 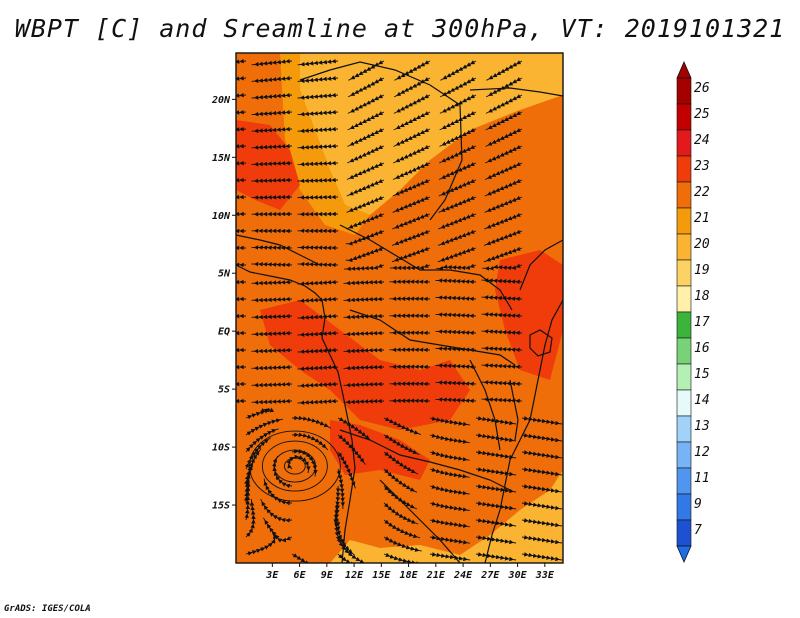 I want to click on longitude-axis: 3E 6E 9E 12E 15E 18E 21E 24E 27E 30E 33E, so click(x=410, y=572).